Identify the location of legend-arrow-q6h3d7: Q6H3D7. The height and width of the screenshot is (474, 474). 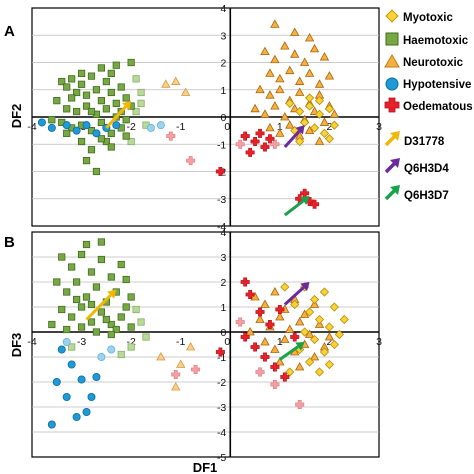
(416, 193).